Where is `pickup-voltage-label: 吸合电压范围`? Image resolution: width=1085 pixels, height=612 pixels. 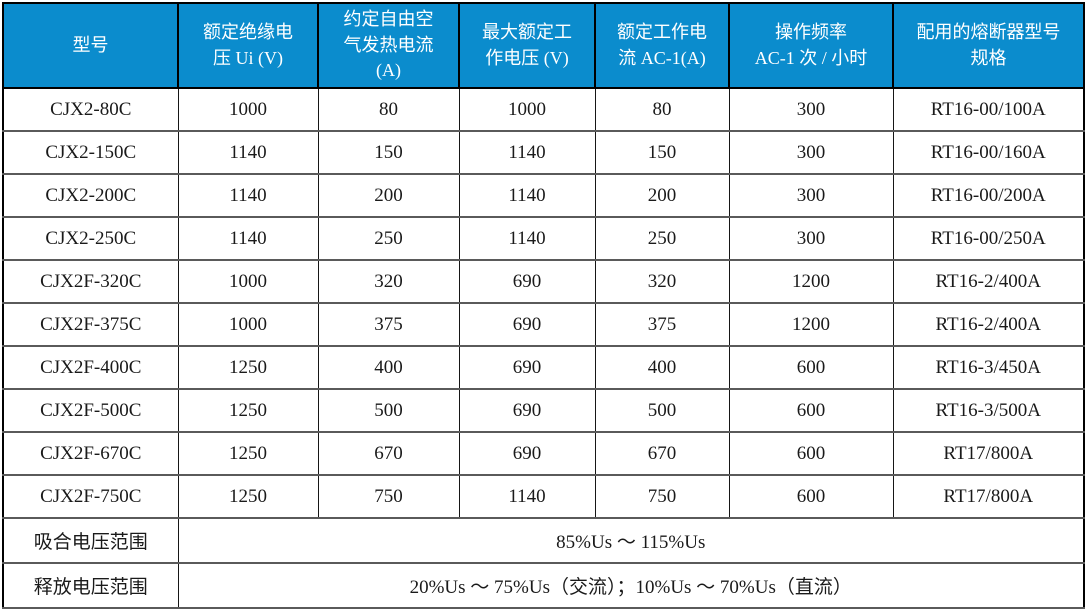
pickup-voltage-label: 吸合电压范围 is located at coordinates (90, 540).